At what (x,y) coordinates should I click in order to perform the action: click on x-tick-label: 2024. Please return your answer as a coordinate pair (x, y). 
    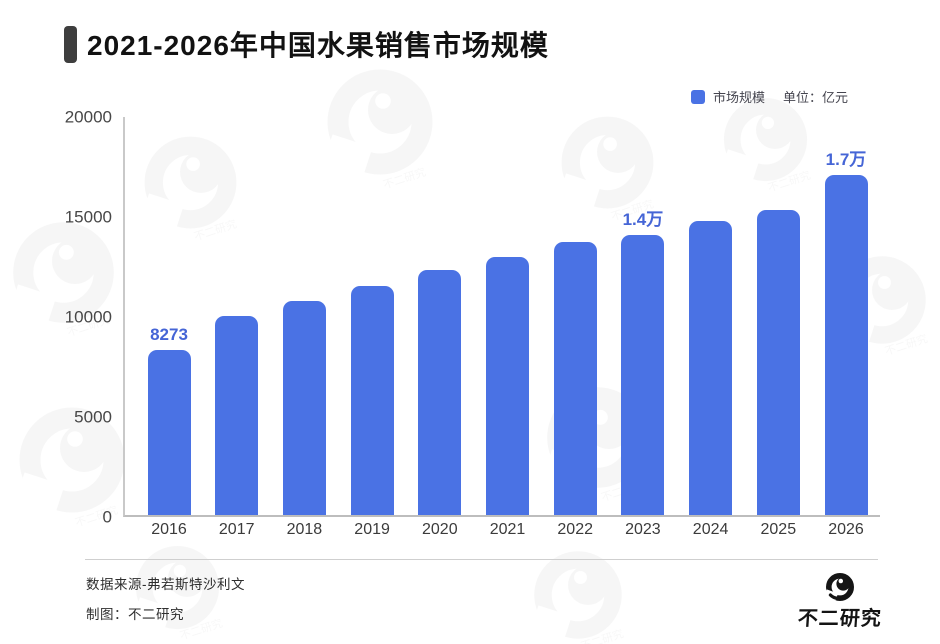
    Looking at the image, I should click on (710, 529).